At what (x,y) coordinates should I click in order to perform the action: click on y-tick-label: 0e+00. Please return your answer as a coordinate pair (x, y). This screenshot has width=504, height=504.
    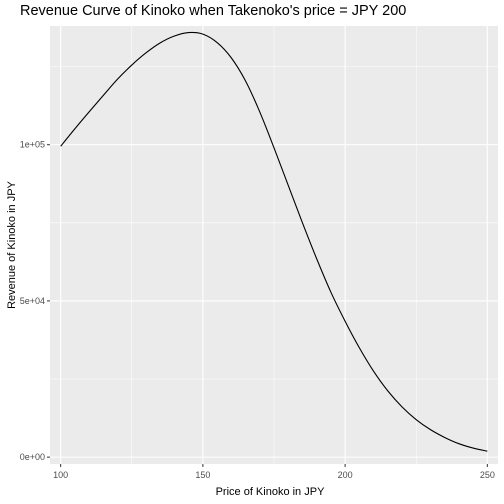
    Looking at the image, I should click on (32, 457).